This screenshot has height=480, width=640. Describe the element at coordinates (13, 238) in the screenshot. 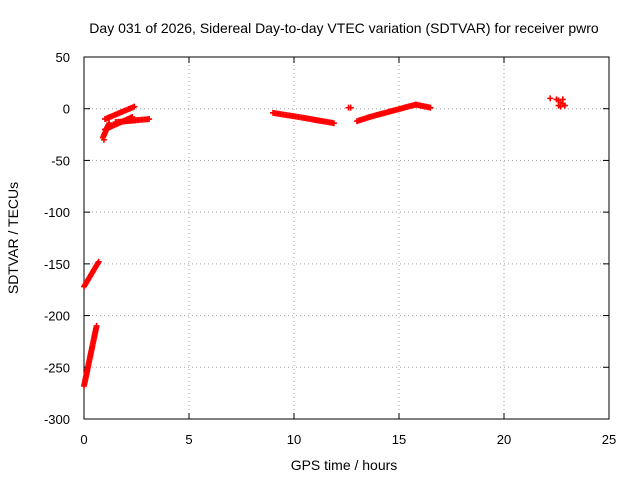

I see `y-axis-label: SDTVAR / TECUs` at that location.